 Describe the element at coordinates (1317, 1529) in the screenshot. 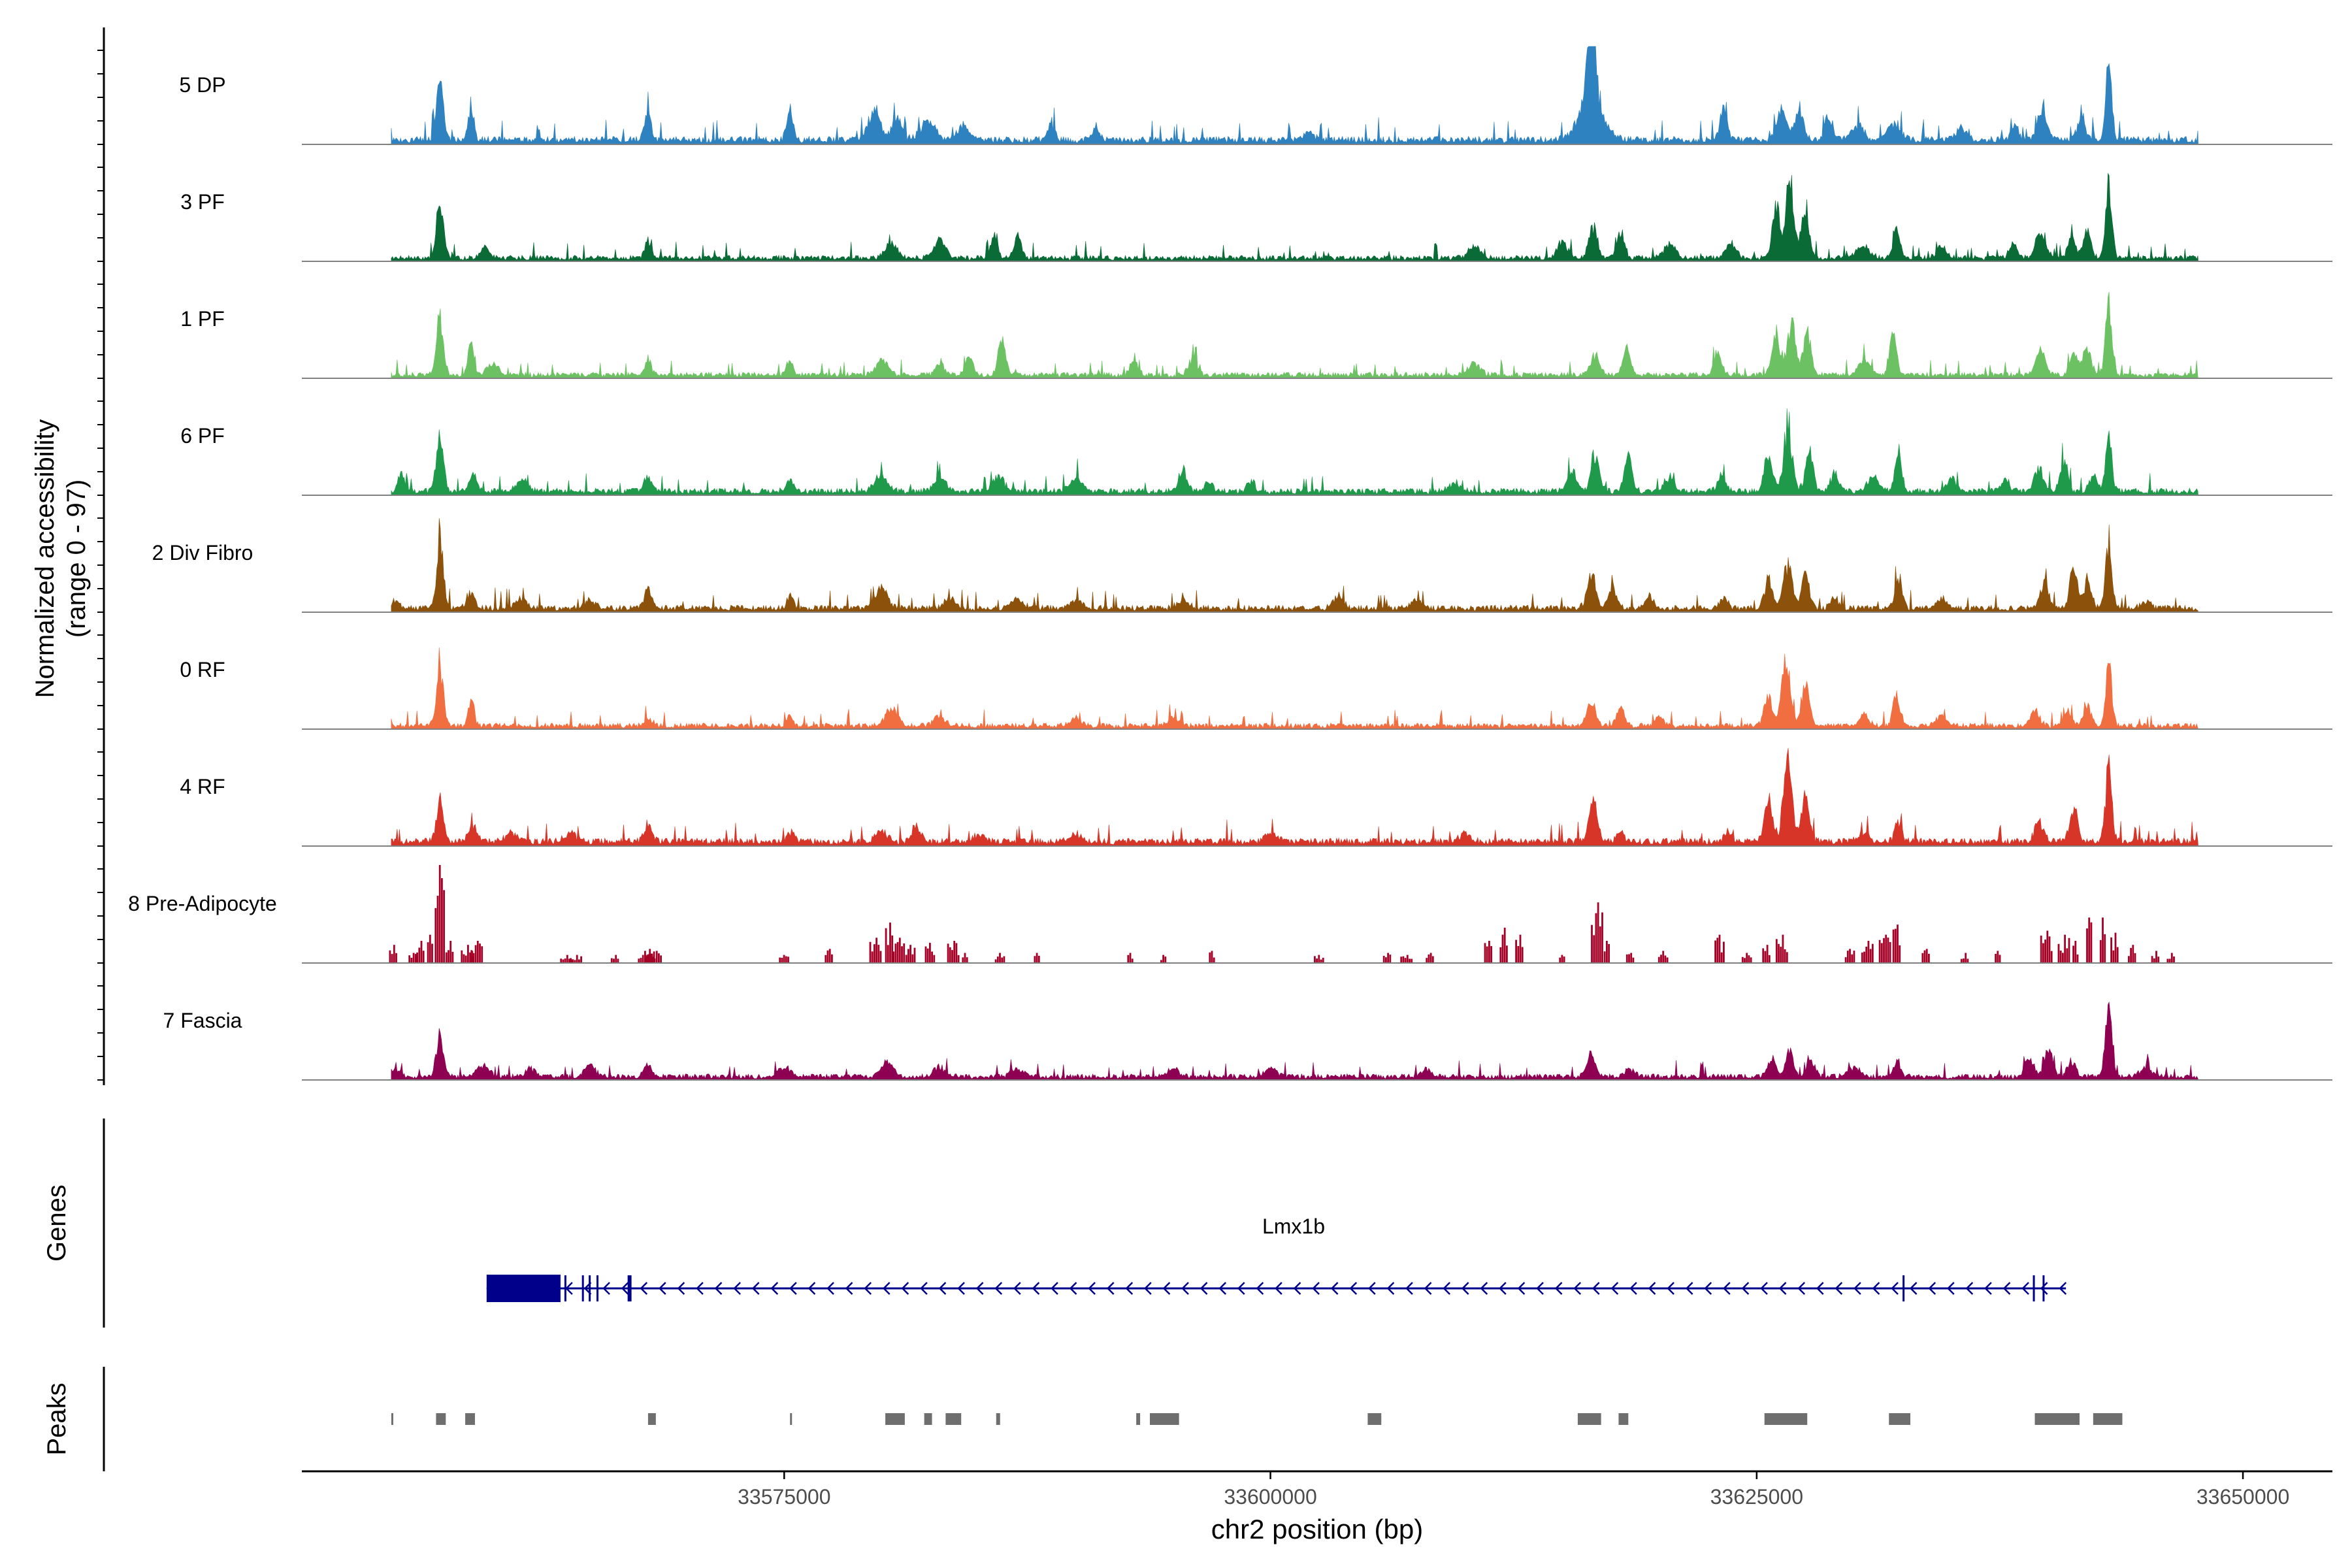

I see `x-axis-label: chr2 position (bp)` at that location.